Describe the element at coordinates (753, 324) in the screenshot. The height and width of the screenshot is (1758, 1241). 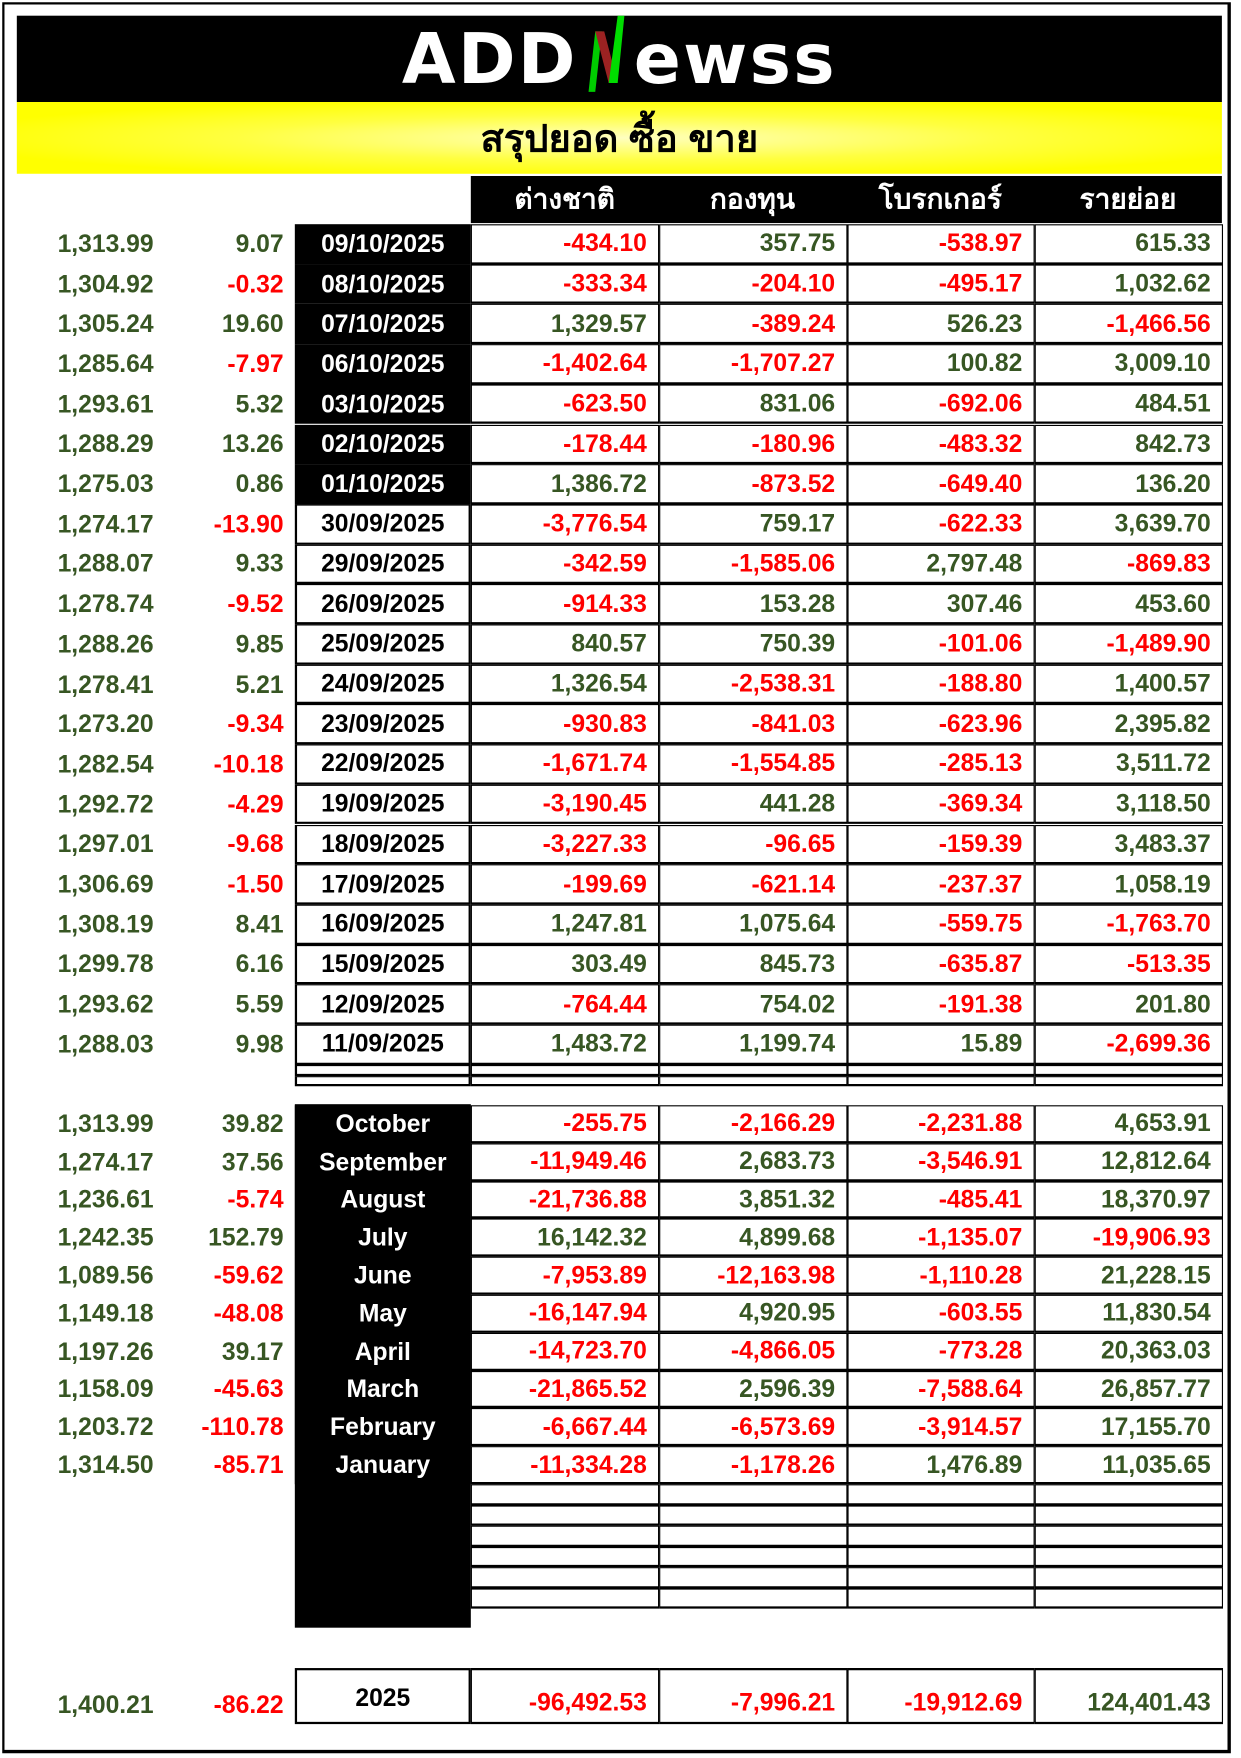
I see `value-cell: -389.24` at that location.